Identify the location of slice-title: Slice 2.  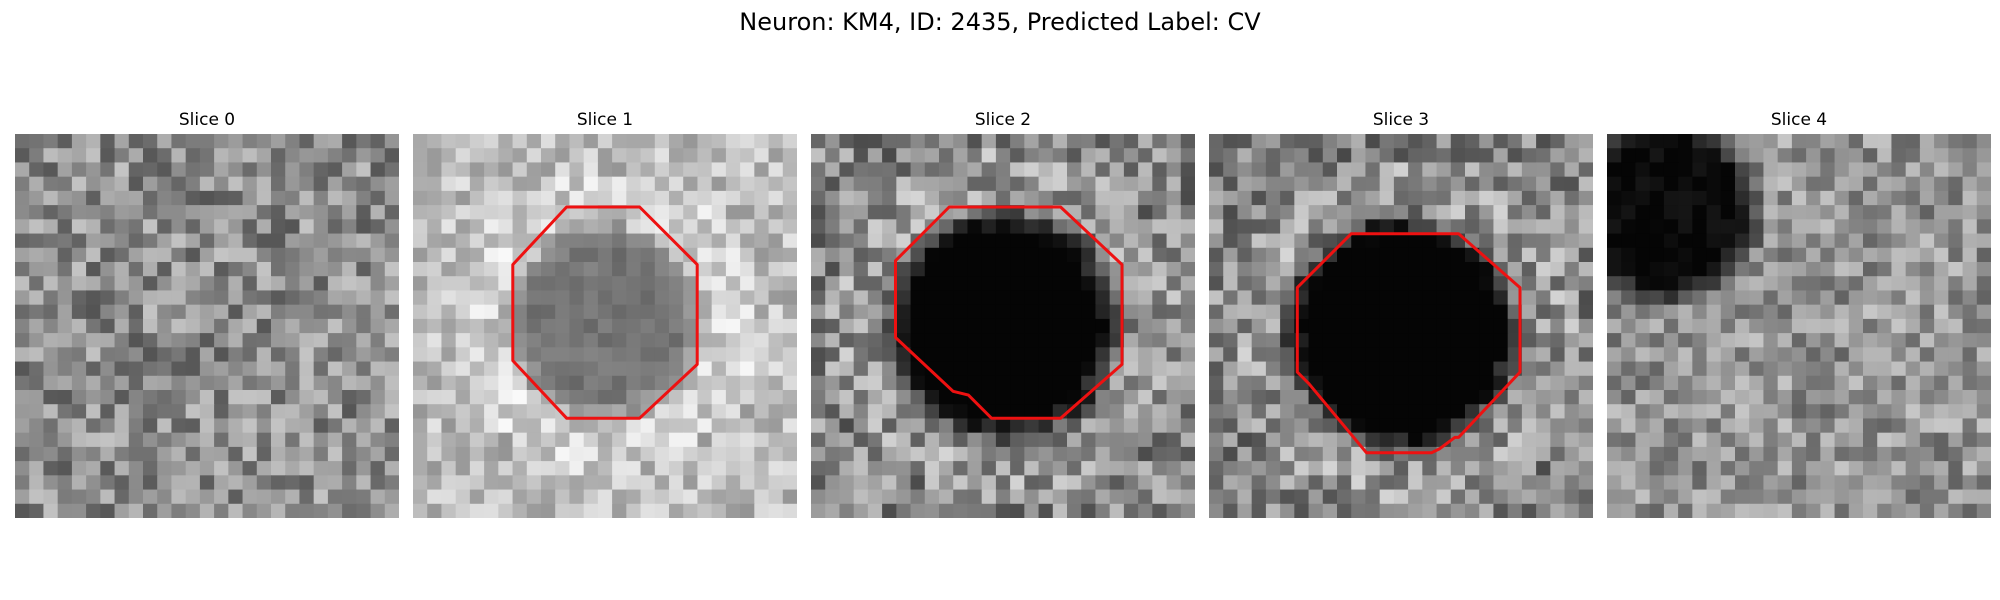
(1003, 120).